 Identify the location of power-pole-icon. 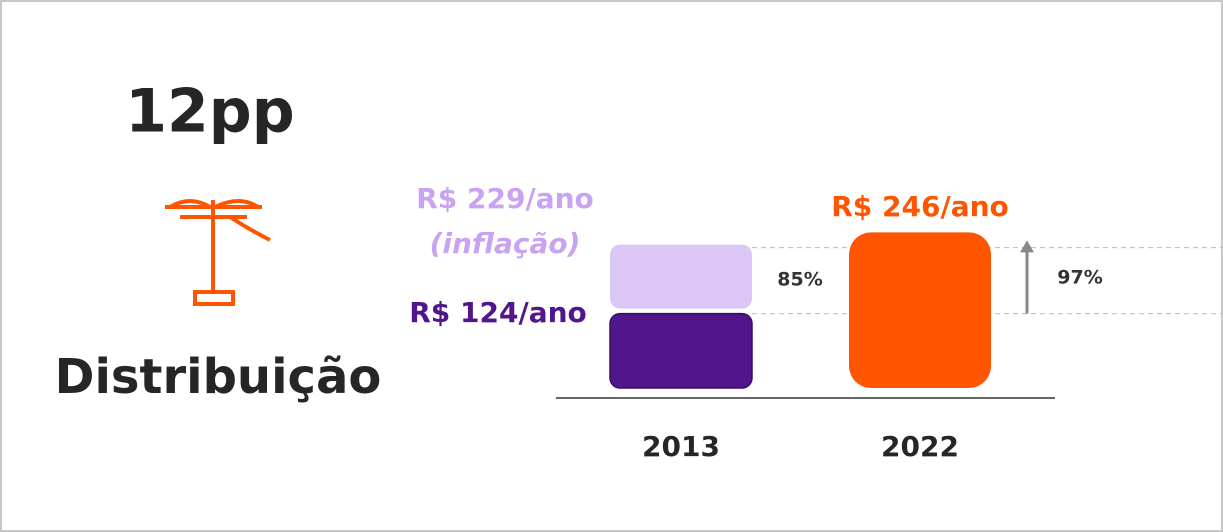
(218, 252).